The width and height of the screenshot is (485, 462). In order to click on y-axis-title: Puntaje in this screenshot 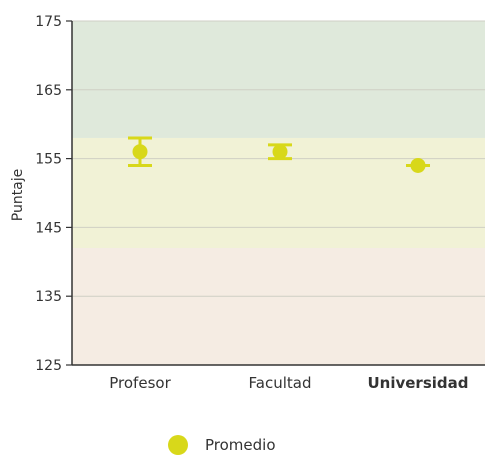, I will do `click(18, 195)`.